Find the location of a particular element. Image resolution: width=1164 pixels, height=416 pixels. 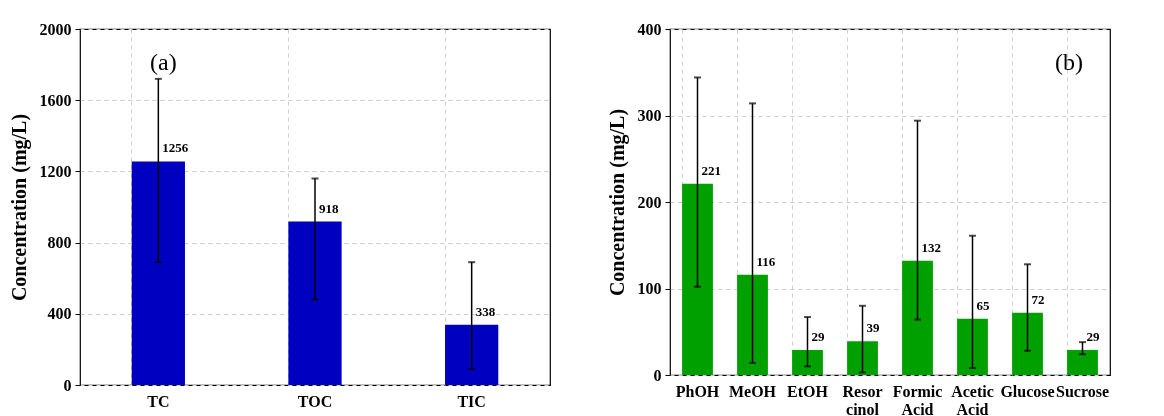

x-tick-label: Formic Acid is located at coordinates (917, 399).